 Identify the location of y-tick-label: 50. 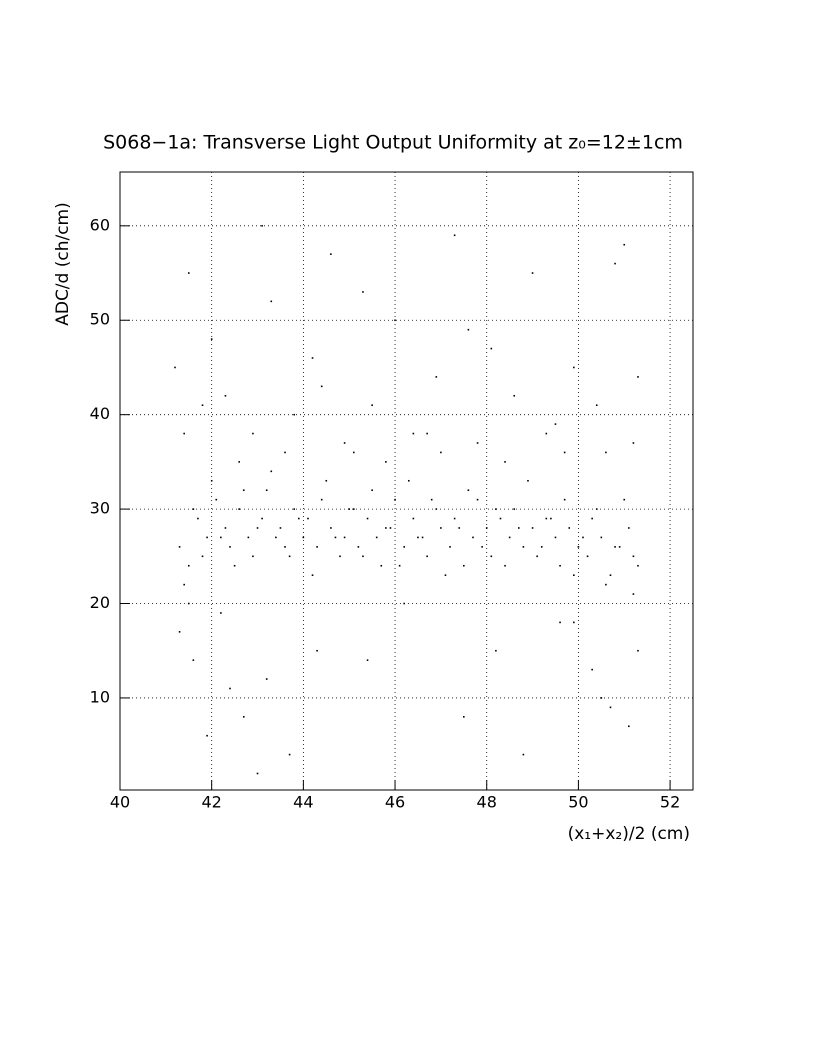
(100, 319).